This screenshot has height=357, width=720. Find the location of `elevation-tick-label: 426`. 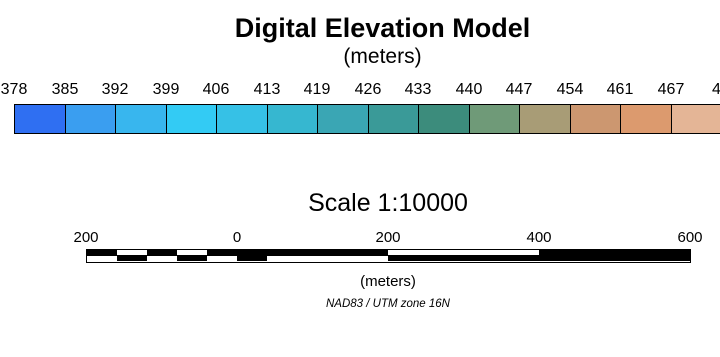

elevation-tick-label: 426 is located at coordinates (368, 89).